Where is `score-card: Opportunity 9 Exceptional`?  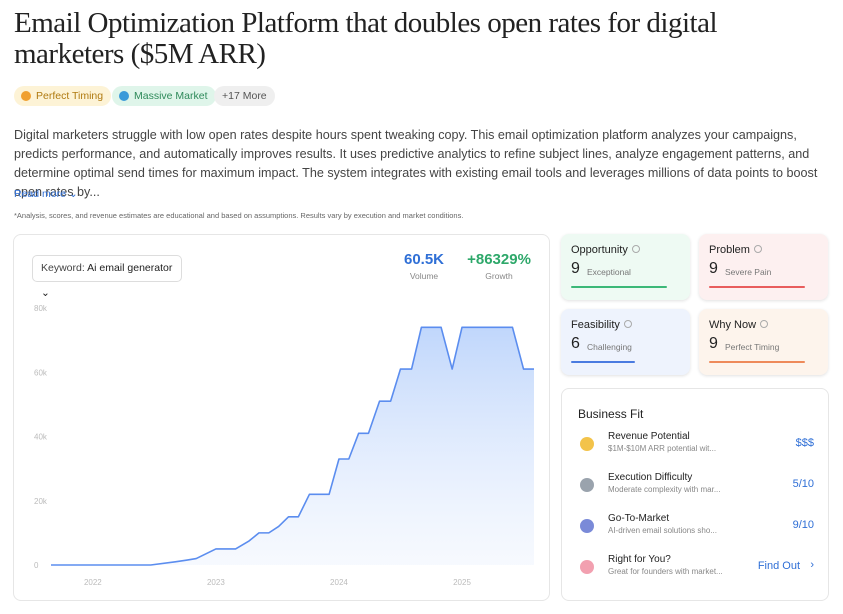 score-card: Opportunity 9 Exceptional is located at coordinates (625, 267).